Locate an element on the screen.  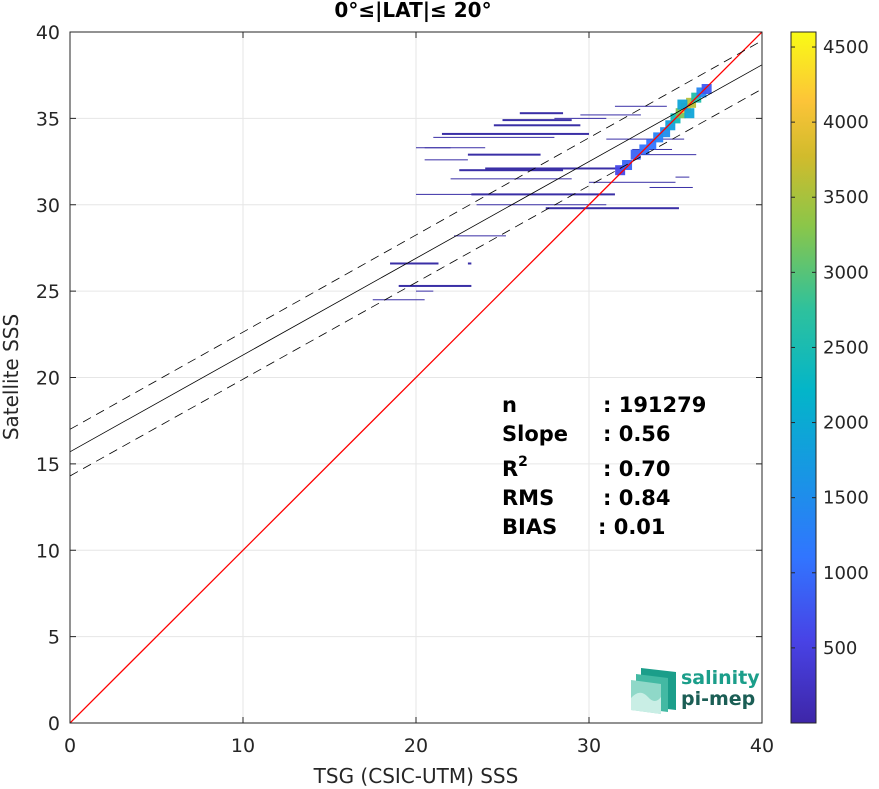
logo-waves-icon is located at coordinates (653, 691).